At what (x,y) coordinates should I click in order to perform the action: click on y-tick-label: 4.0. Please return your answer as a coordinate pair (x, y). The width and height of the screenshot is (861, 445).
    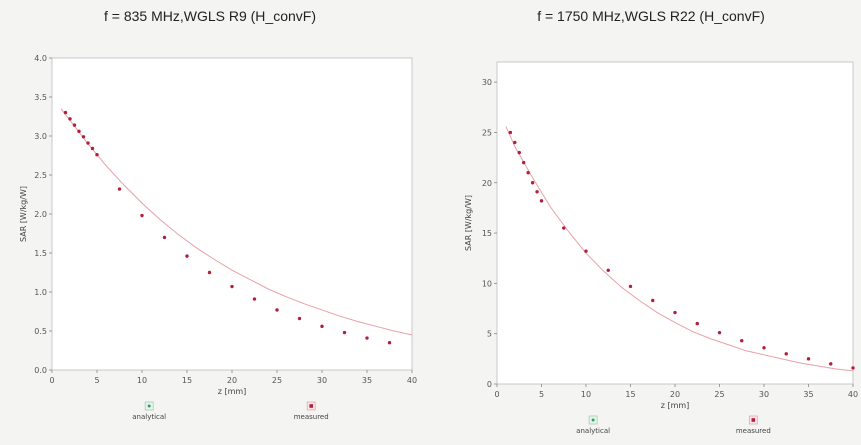
    Looking at the image, I should click on (40, 58).